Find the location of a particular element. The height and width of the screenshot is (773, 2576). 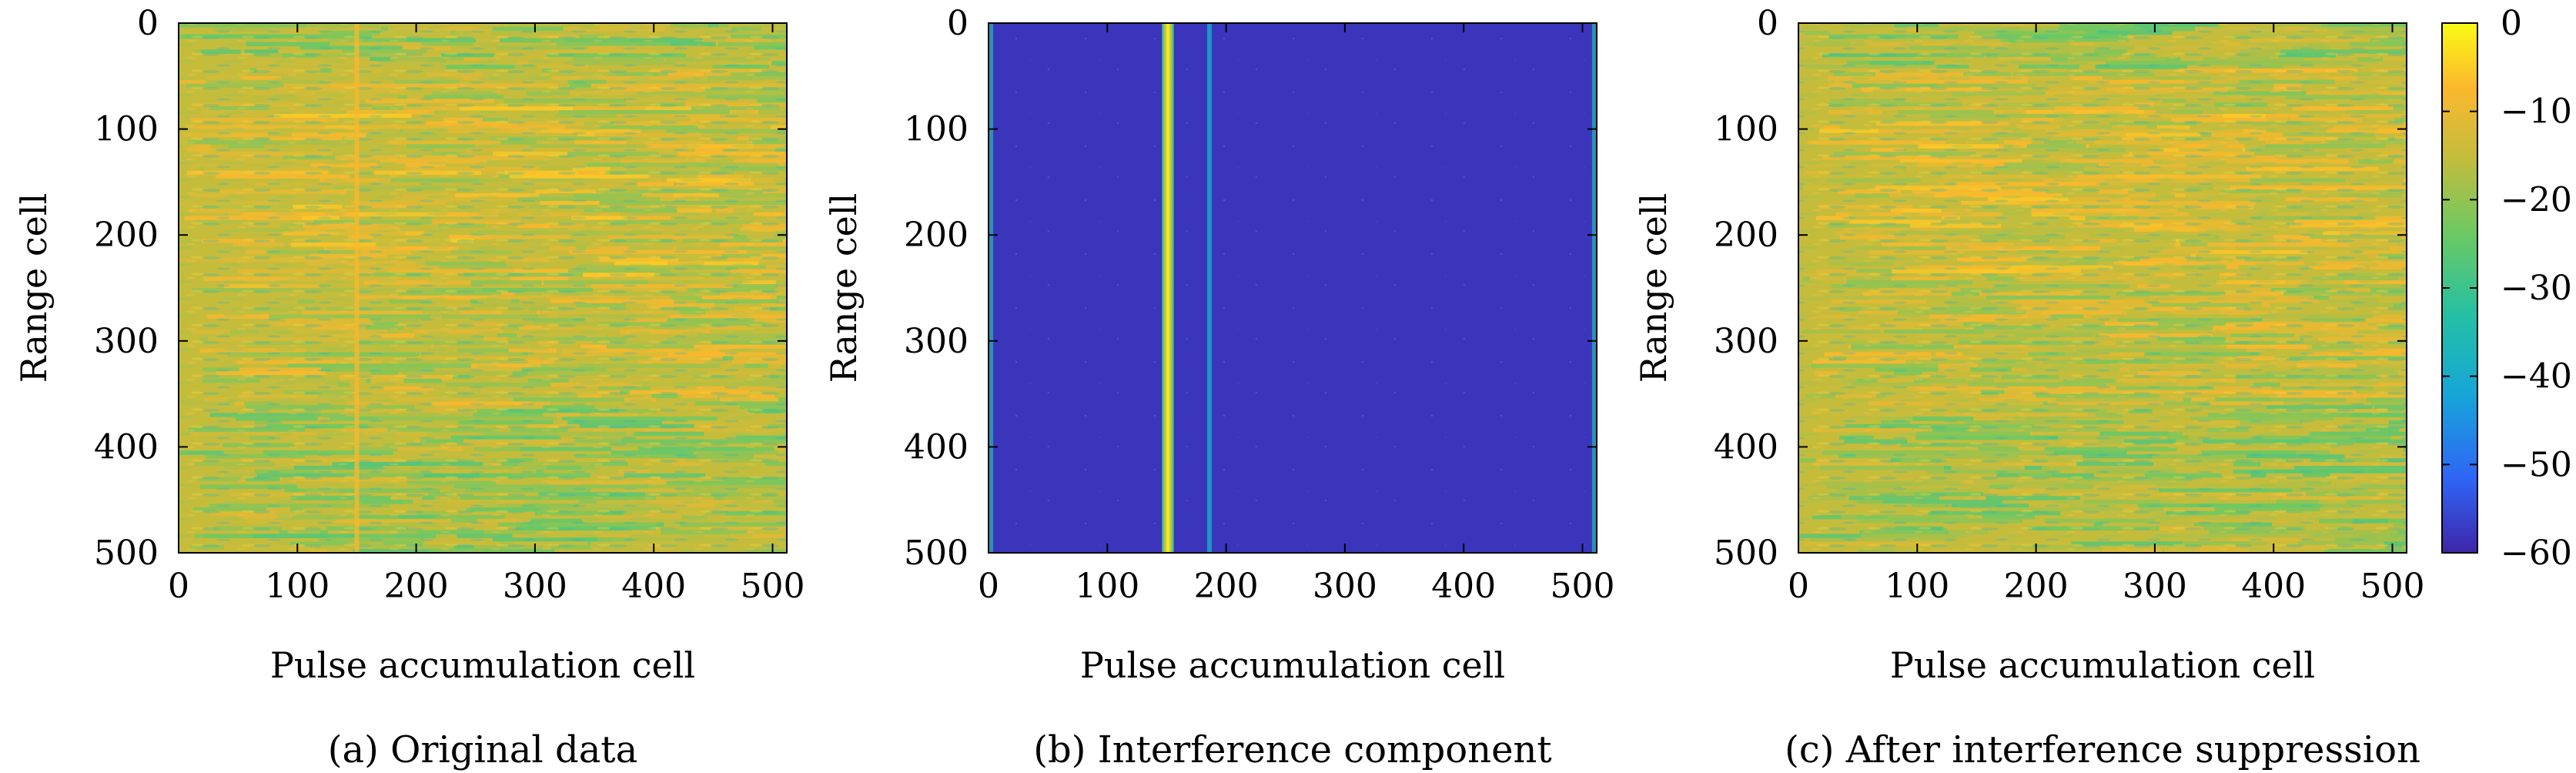

colorbar-tick-label: −20 is located at coordinates (2537, 199).